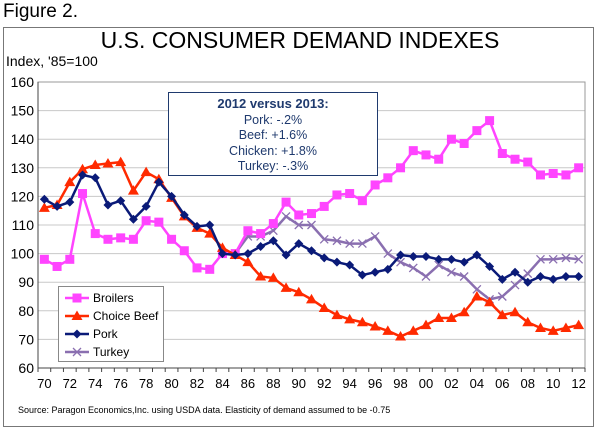 This screenshot has width=600, height=432. Describe the element at coordinates (77, 352) in the screenshot. I see `legend-marker-x` at that location.